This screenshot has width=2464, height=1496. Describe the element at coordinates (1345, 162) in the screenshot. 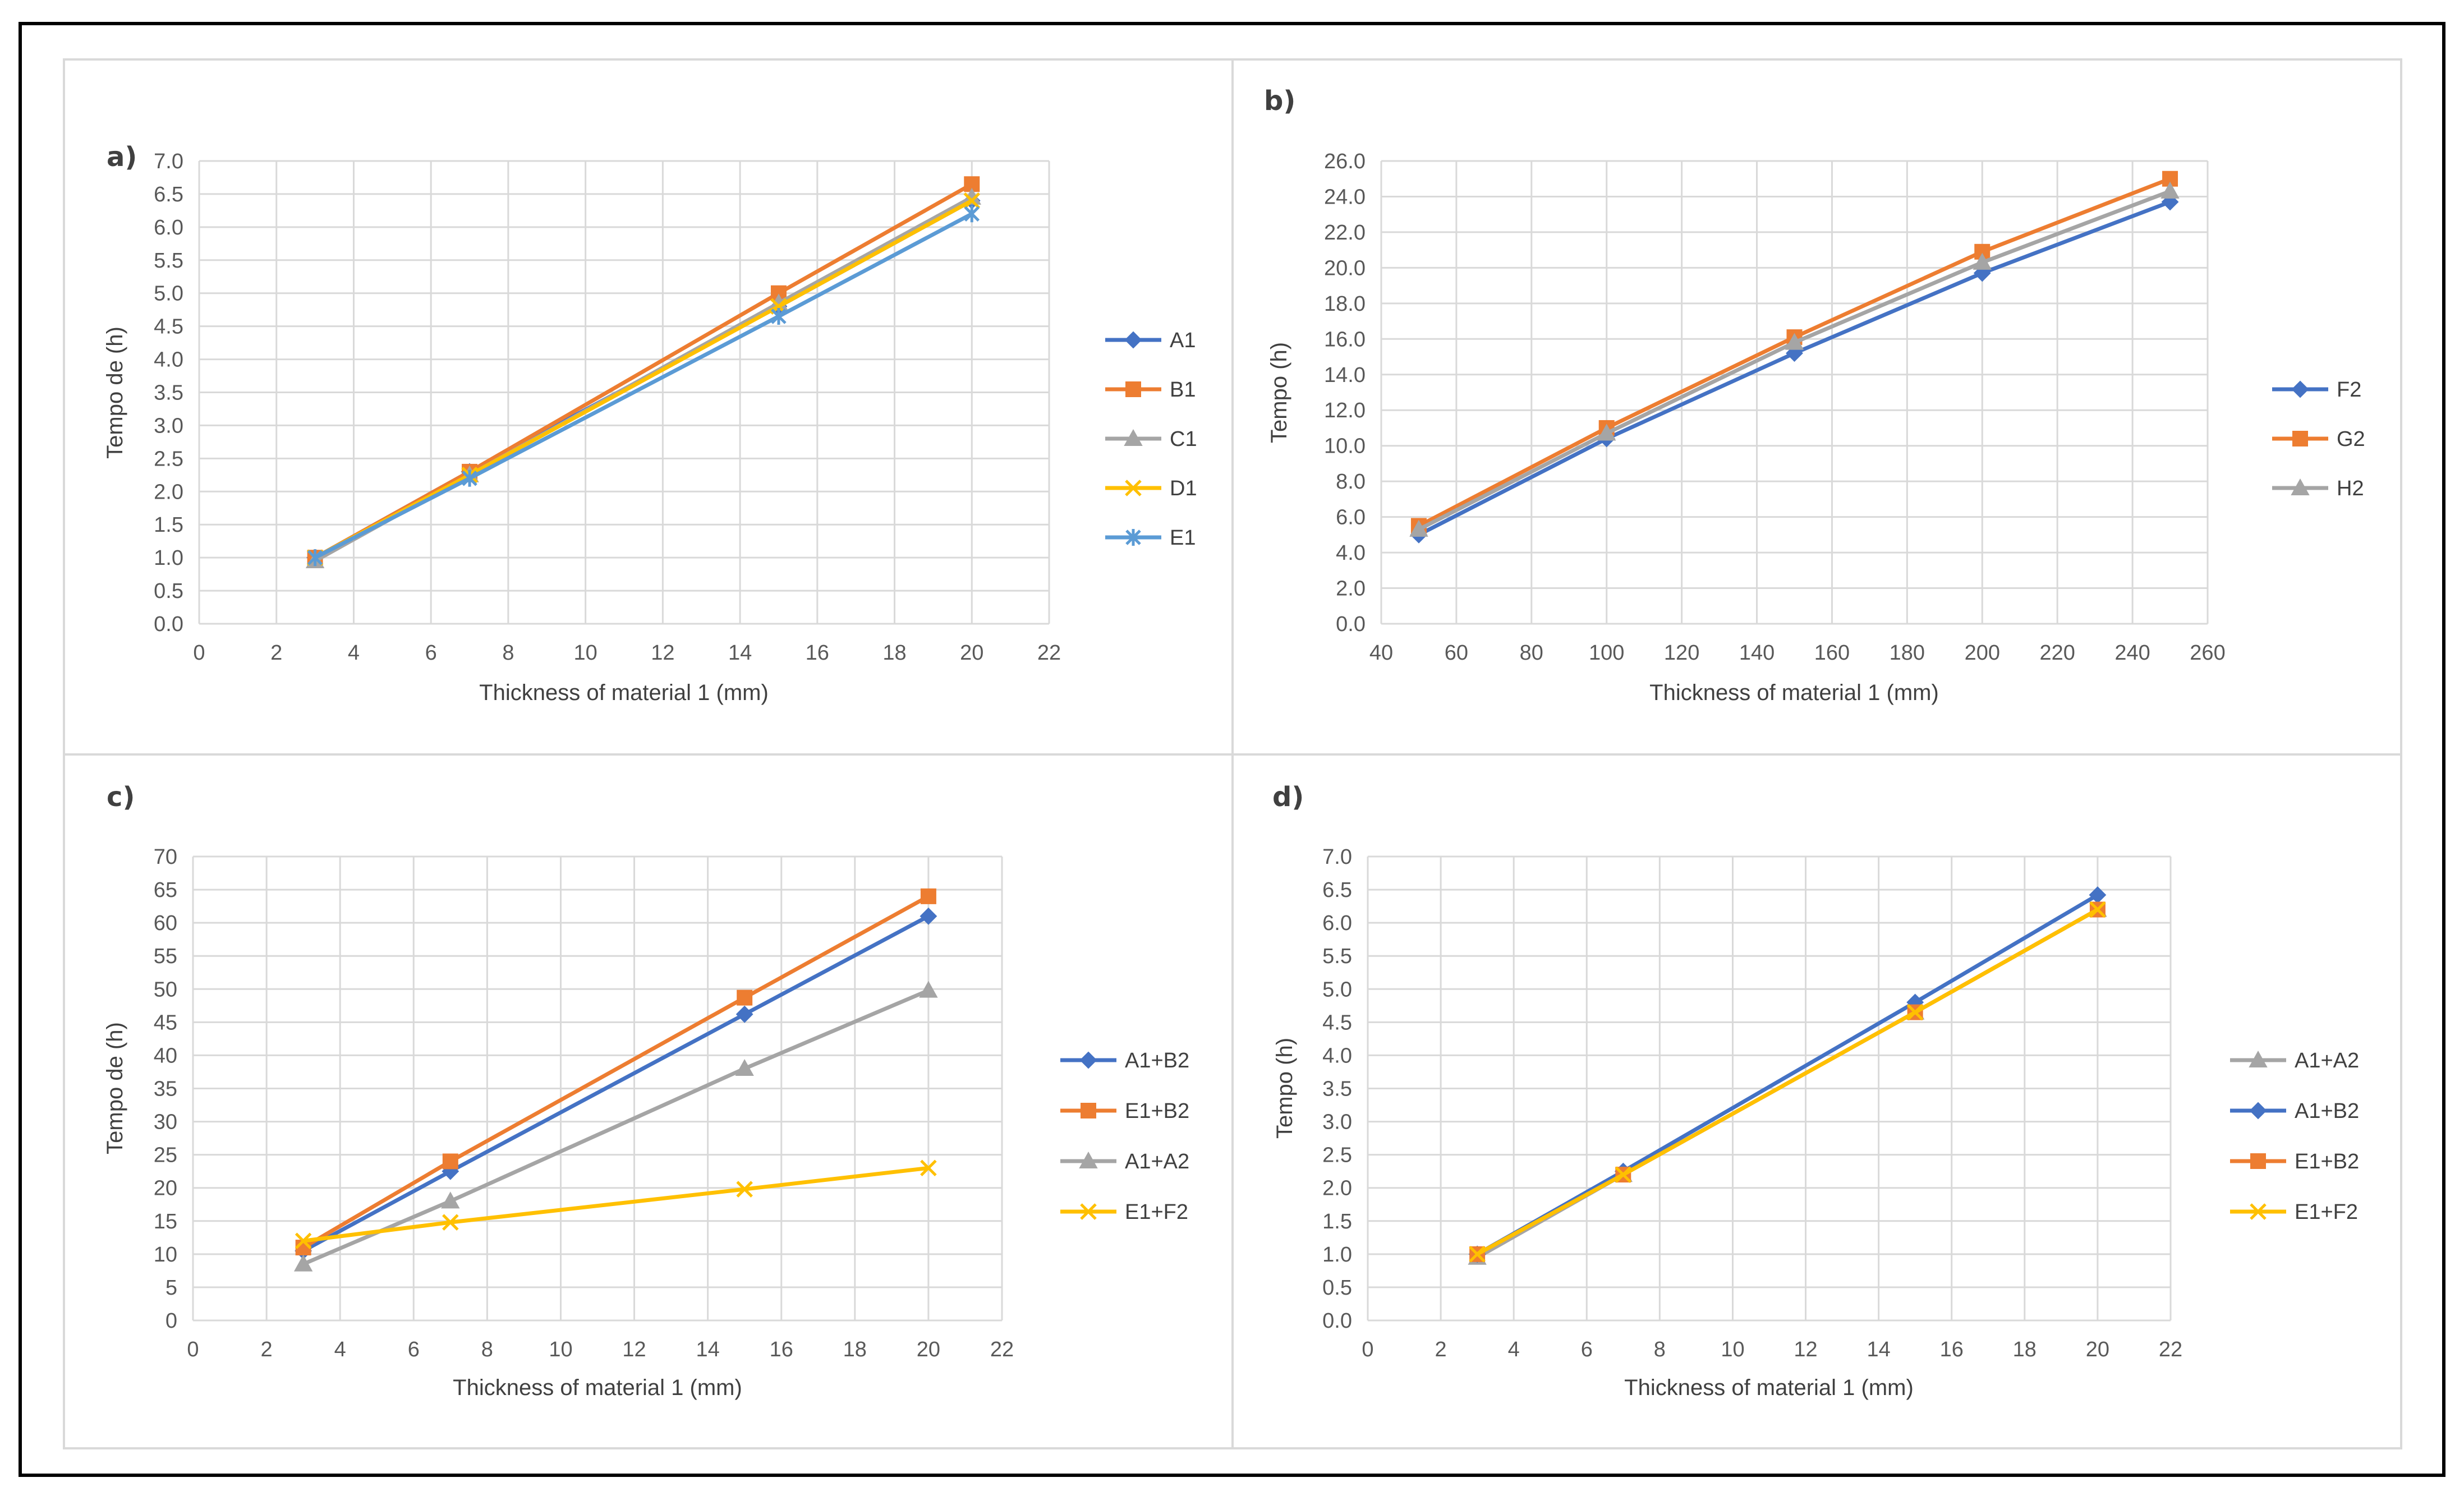

I see `y-tick-label: 26.0` at that location.